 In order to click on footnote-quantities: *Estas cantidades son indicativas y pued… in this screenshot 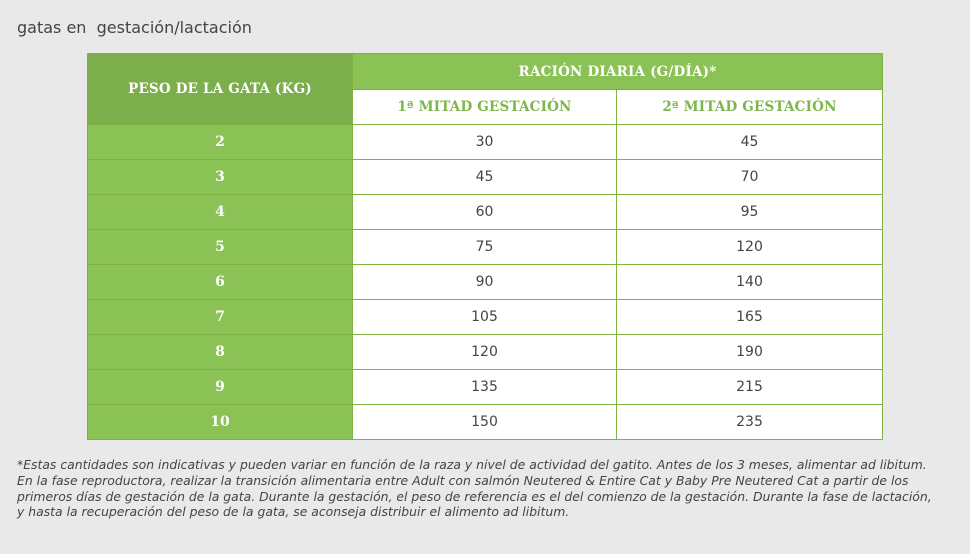, I will do `click(472, 464)`.